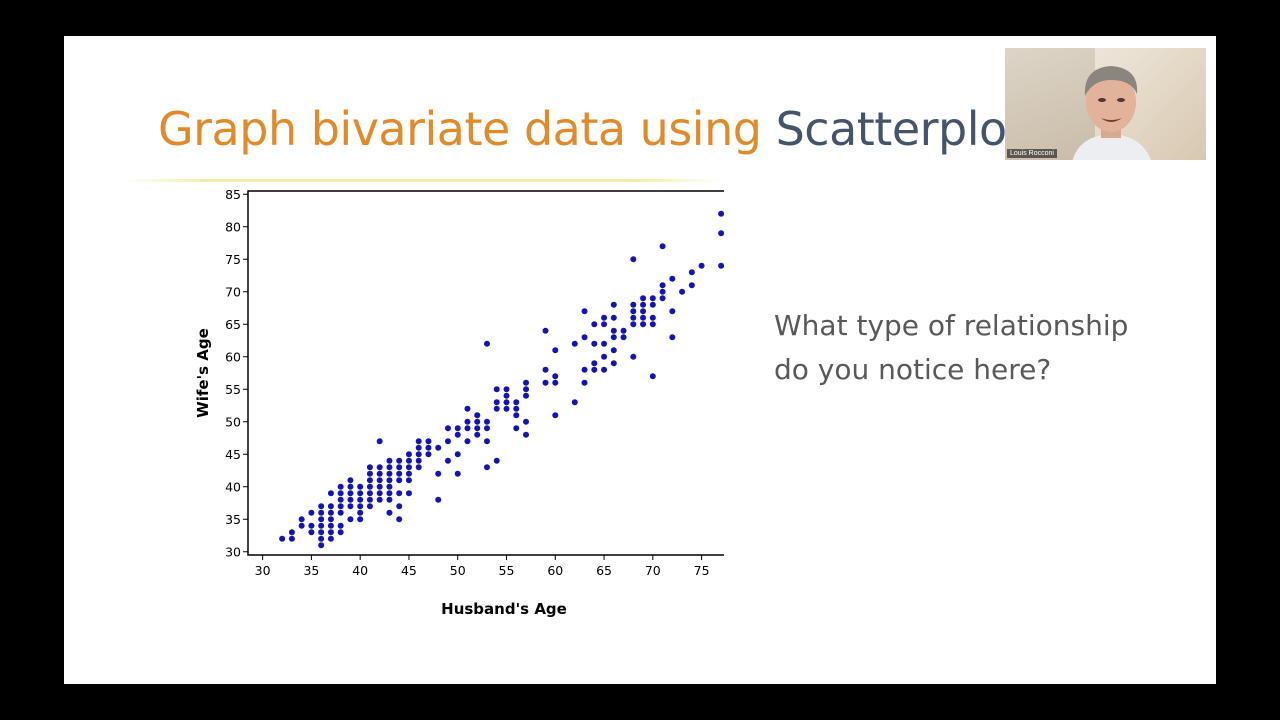  Describe the element at coordinates (1111, 113) in the screenshot. I see `presenter-video-image` at that location.